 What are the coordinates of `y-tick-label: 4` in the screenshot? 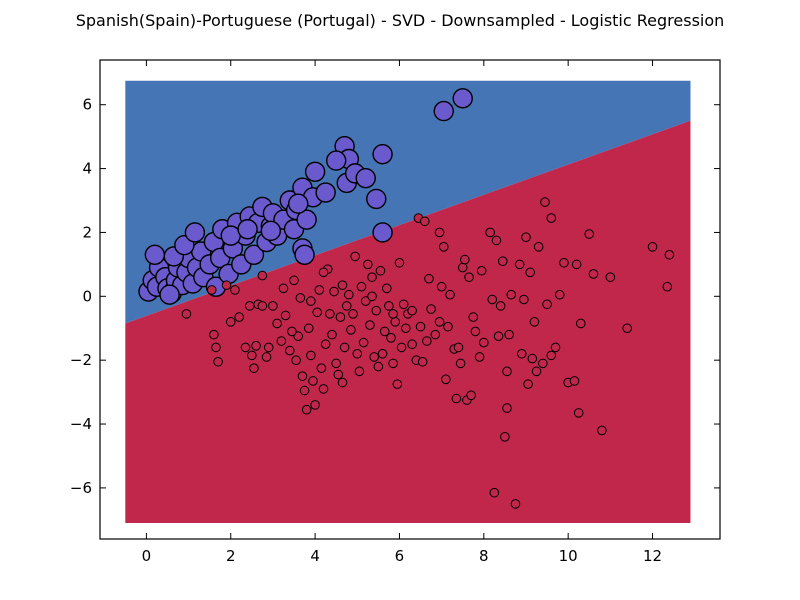 It's located at (87, 169).